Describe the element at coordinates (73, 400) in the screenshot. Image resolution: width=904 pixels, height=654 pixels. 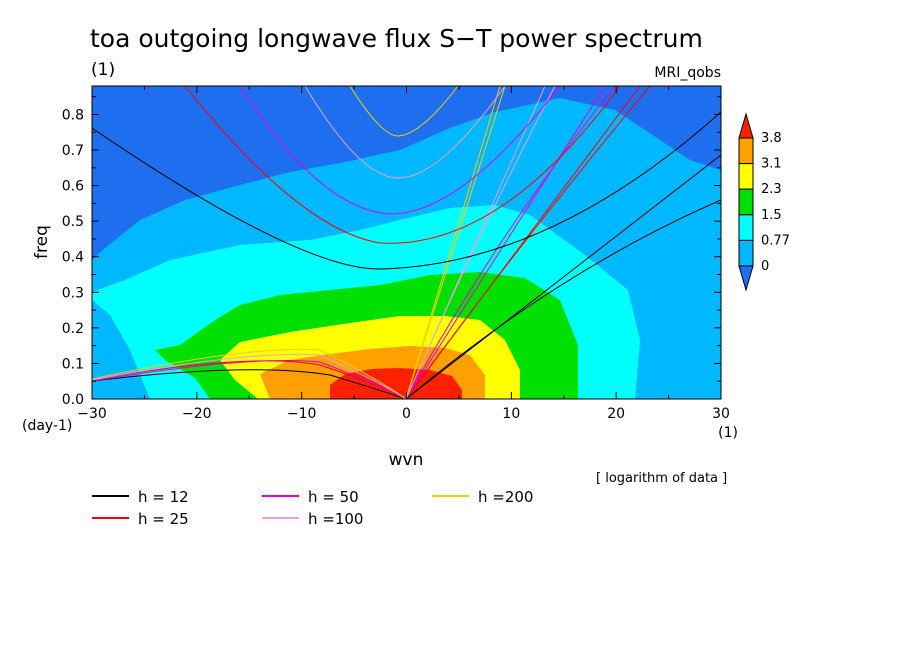
I see `y-tick-label: 0.0` at that location.